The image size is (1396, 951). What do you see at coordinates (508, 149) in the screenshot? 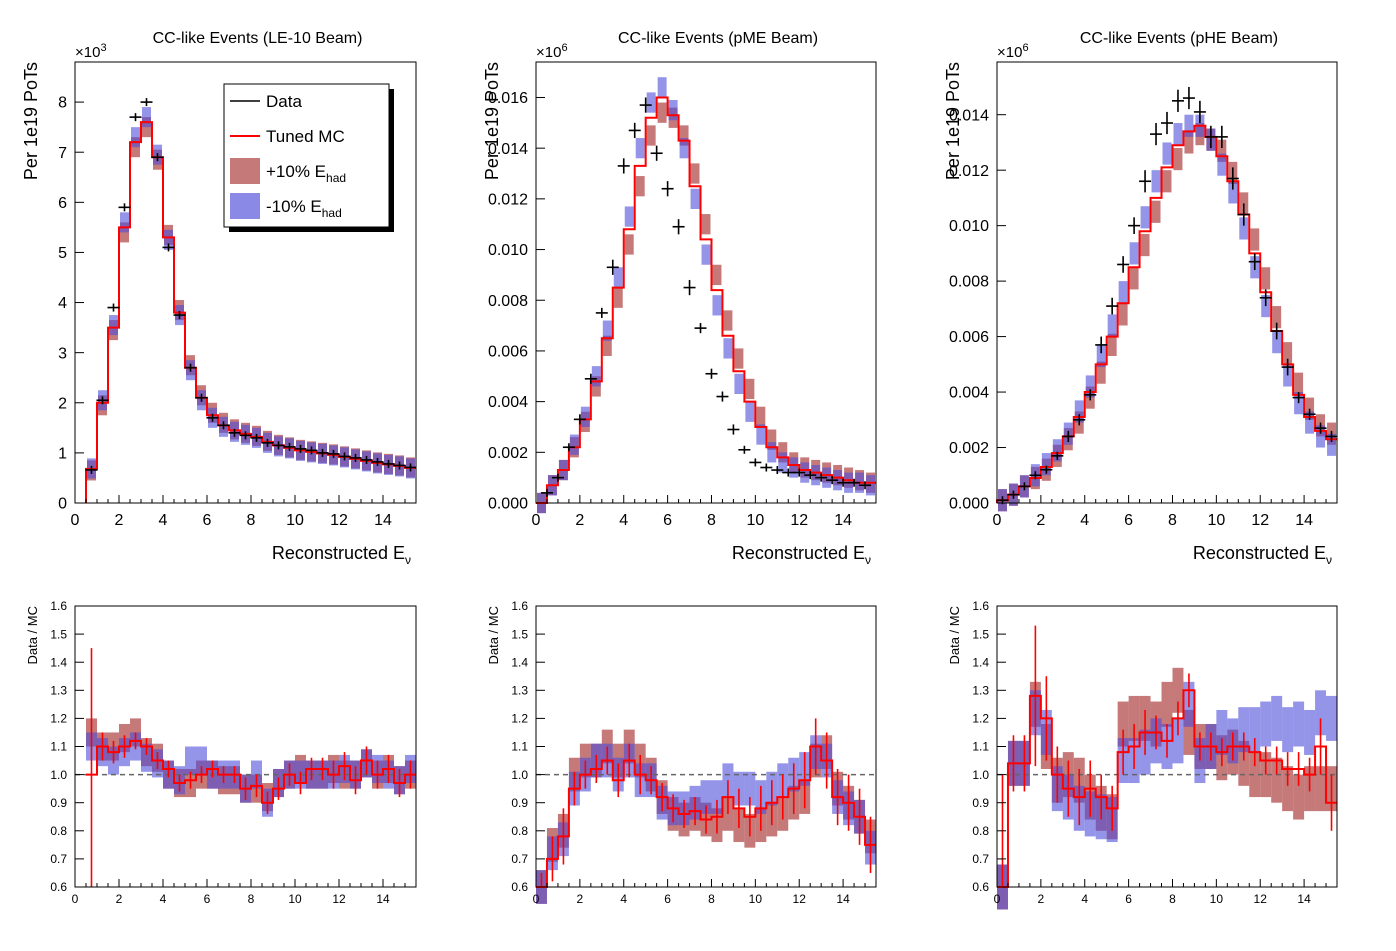
I see `y-tick-label: 0.014` at bounding box center [508, 149].